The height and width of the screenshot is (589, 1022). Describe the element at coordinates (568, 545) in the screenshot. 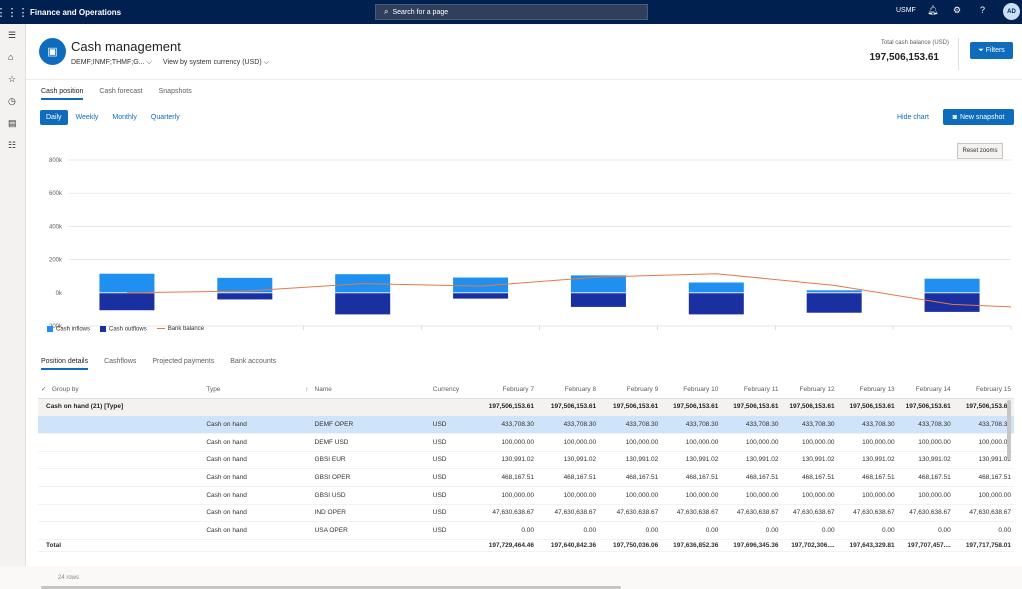

I see `total-cell: 197,640,842.36` at that location.